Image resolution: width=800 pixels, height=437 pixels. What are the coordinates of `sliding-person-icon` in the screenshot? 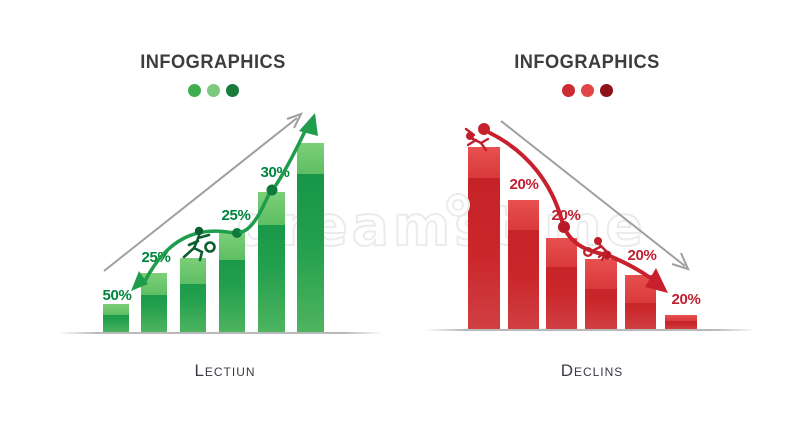 It's located at (595, 249).